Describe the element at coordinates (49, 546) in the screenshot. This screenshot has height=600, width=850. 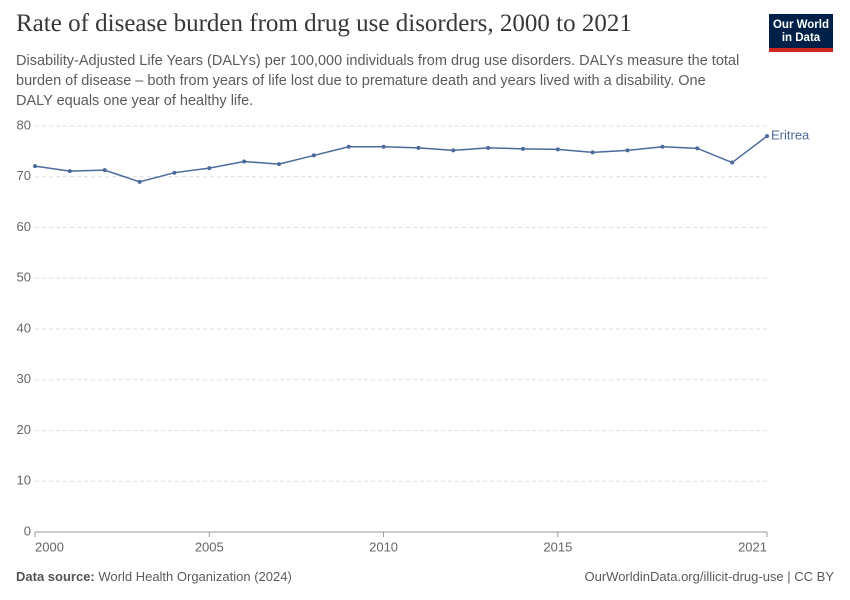
I see `x-tick-label: 2000` at that location.